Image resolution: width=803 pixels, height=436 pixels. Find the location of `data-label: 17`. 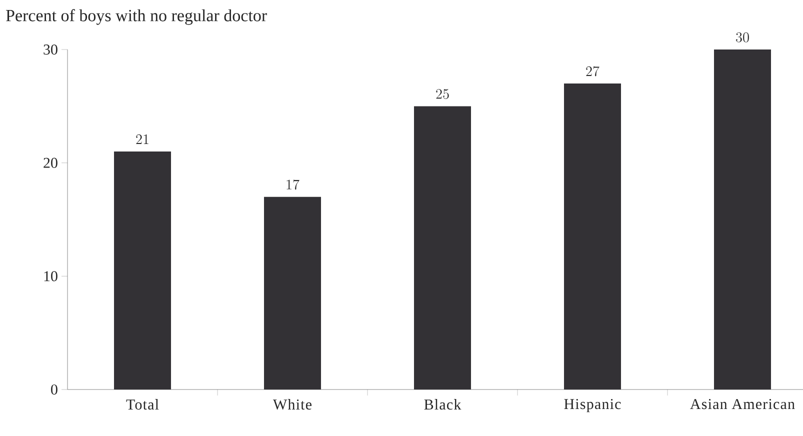

data-label: 17 is located at coordinates (293, 185).